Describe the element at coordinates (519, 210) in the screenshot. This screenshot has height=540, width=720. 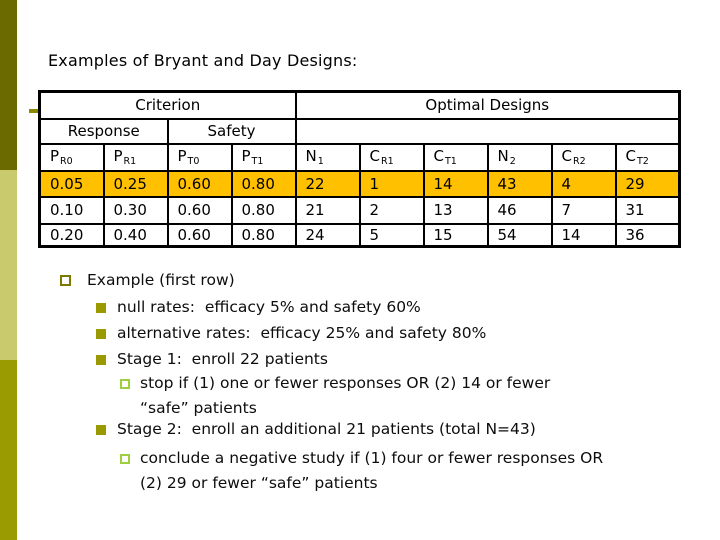
I see `table-cell: 46` at that location.